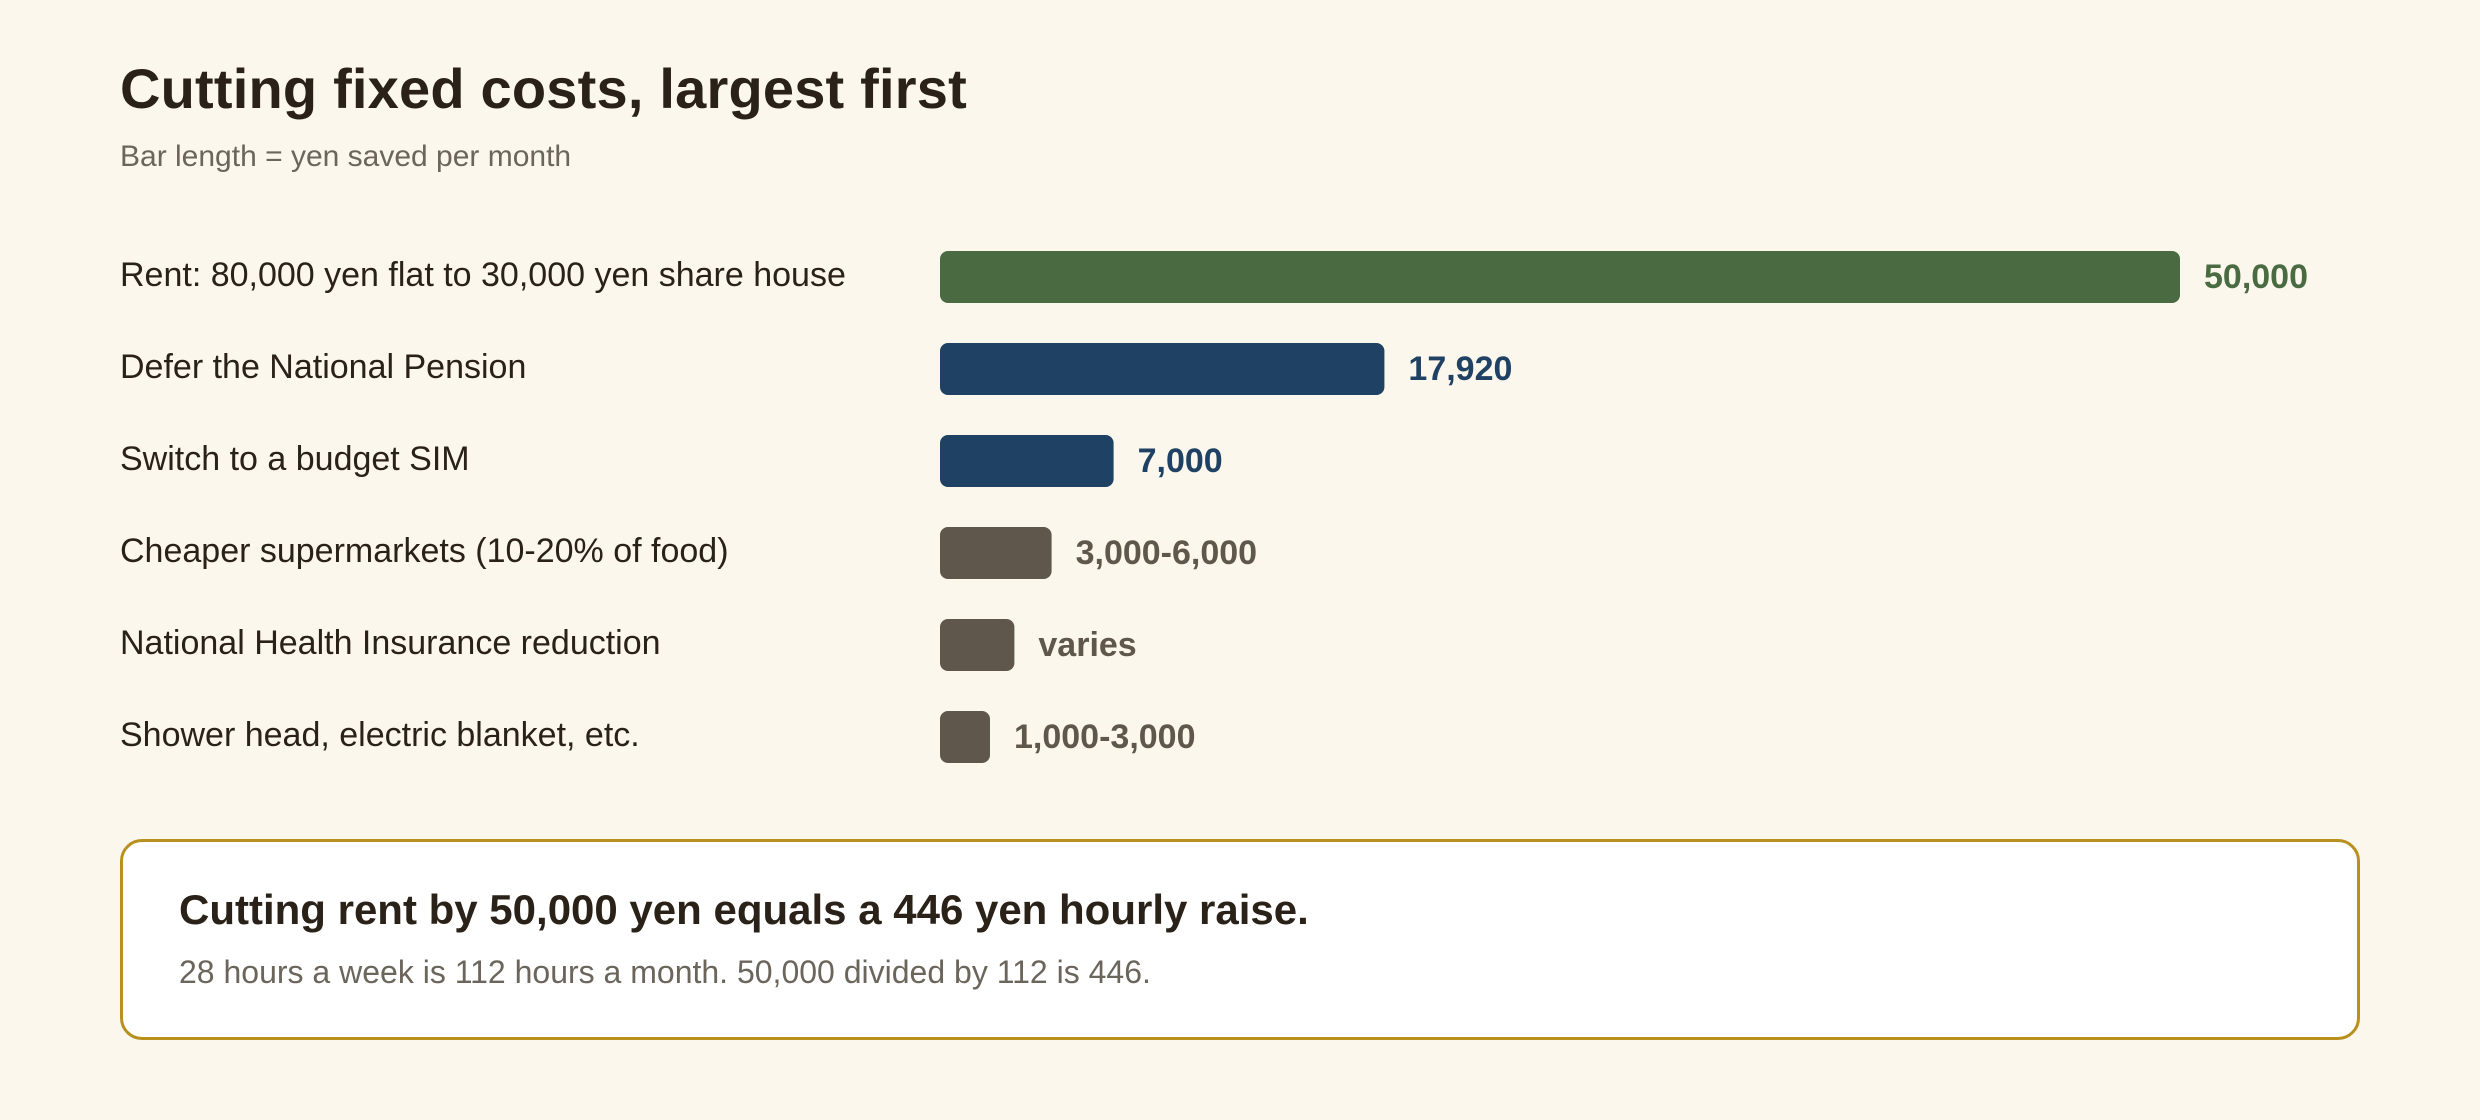 This screenshot has height=1120, width=2480. Describe the element at coordinates (380, 735) in the screenshot. I see `category-label: Shower head, electric blanket, etc.` at that location.